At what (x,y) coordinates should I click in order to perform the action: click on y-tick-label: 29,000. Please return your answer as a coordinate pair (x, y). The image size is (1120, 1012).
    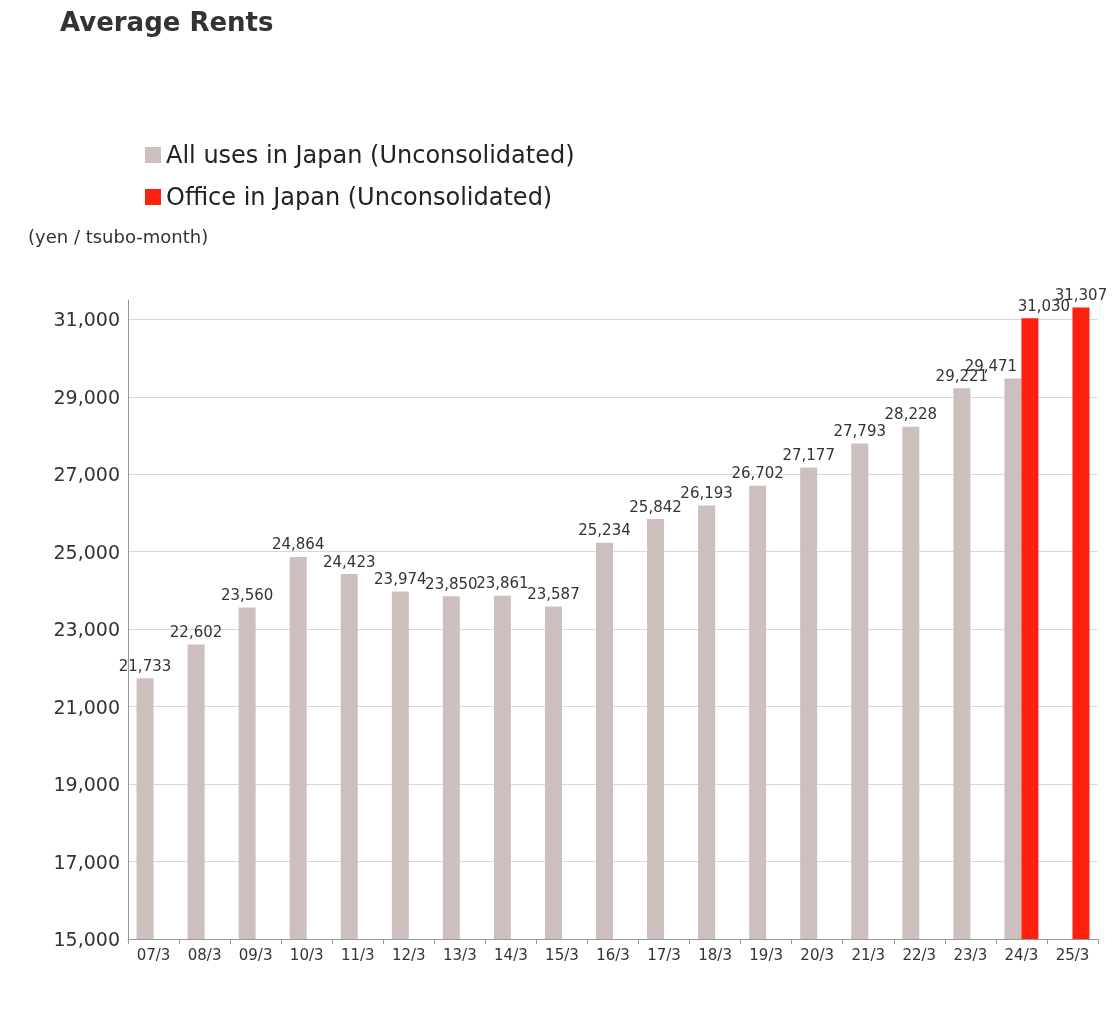
    Looking at the image, I should click on (86, 396).